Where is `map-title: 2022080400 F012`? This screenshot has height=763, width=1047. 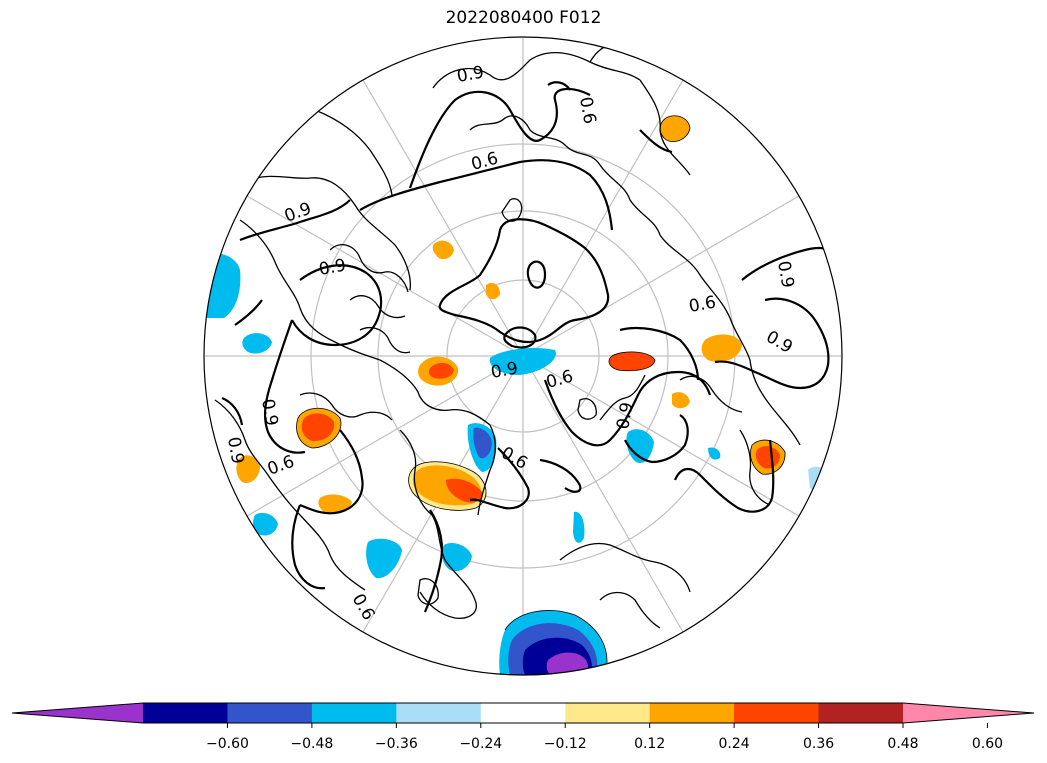
map-title: 2022080400 F012 is located at coordinates (523, 18).